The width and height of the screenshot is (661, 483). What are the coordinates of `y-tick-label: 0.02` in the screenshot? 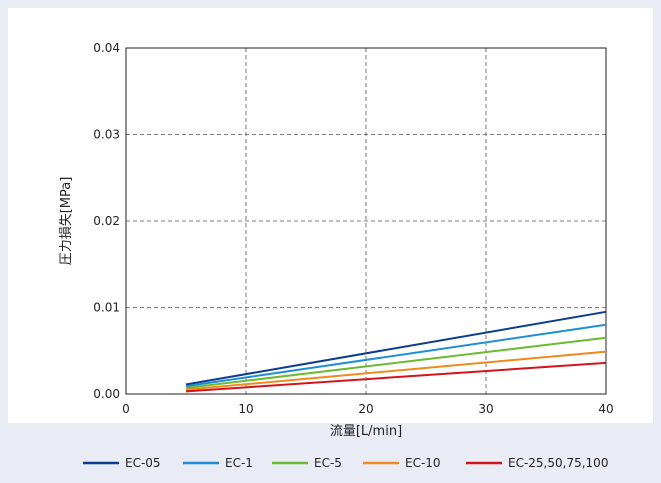 It's located at (106, 221).